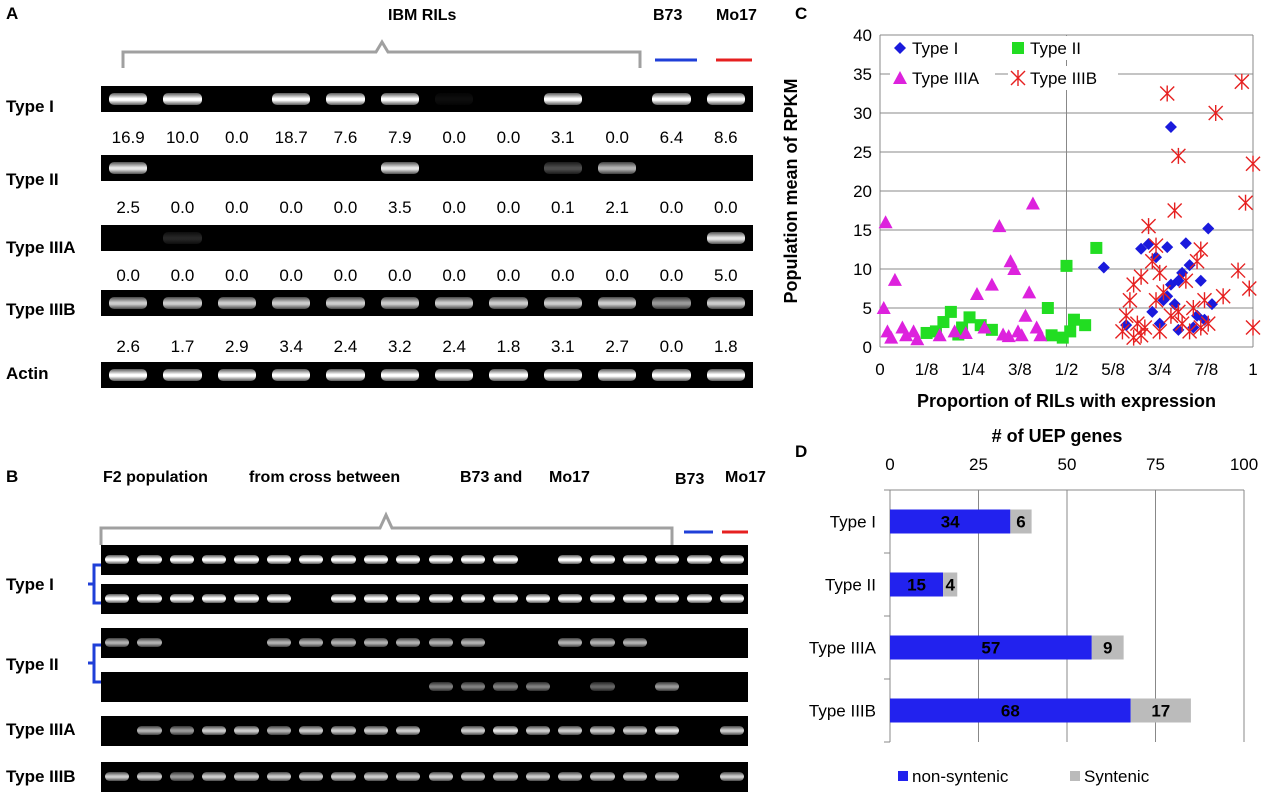 This screenshot has width=1267, height=800. What do you see at coordinates (1020, 522) in the screenshot?
I see `bar-value-label: 6` at bounding box center [1020, 522].